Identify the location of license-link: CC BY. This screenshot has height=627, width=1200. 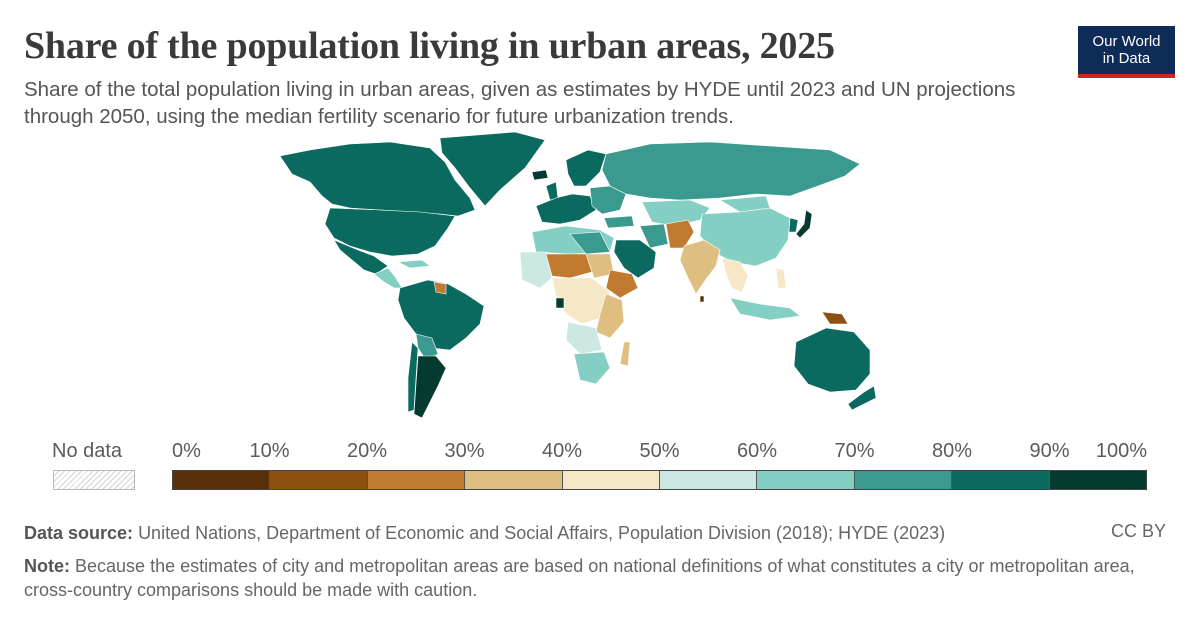
(1139, 531).